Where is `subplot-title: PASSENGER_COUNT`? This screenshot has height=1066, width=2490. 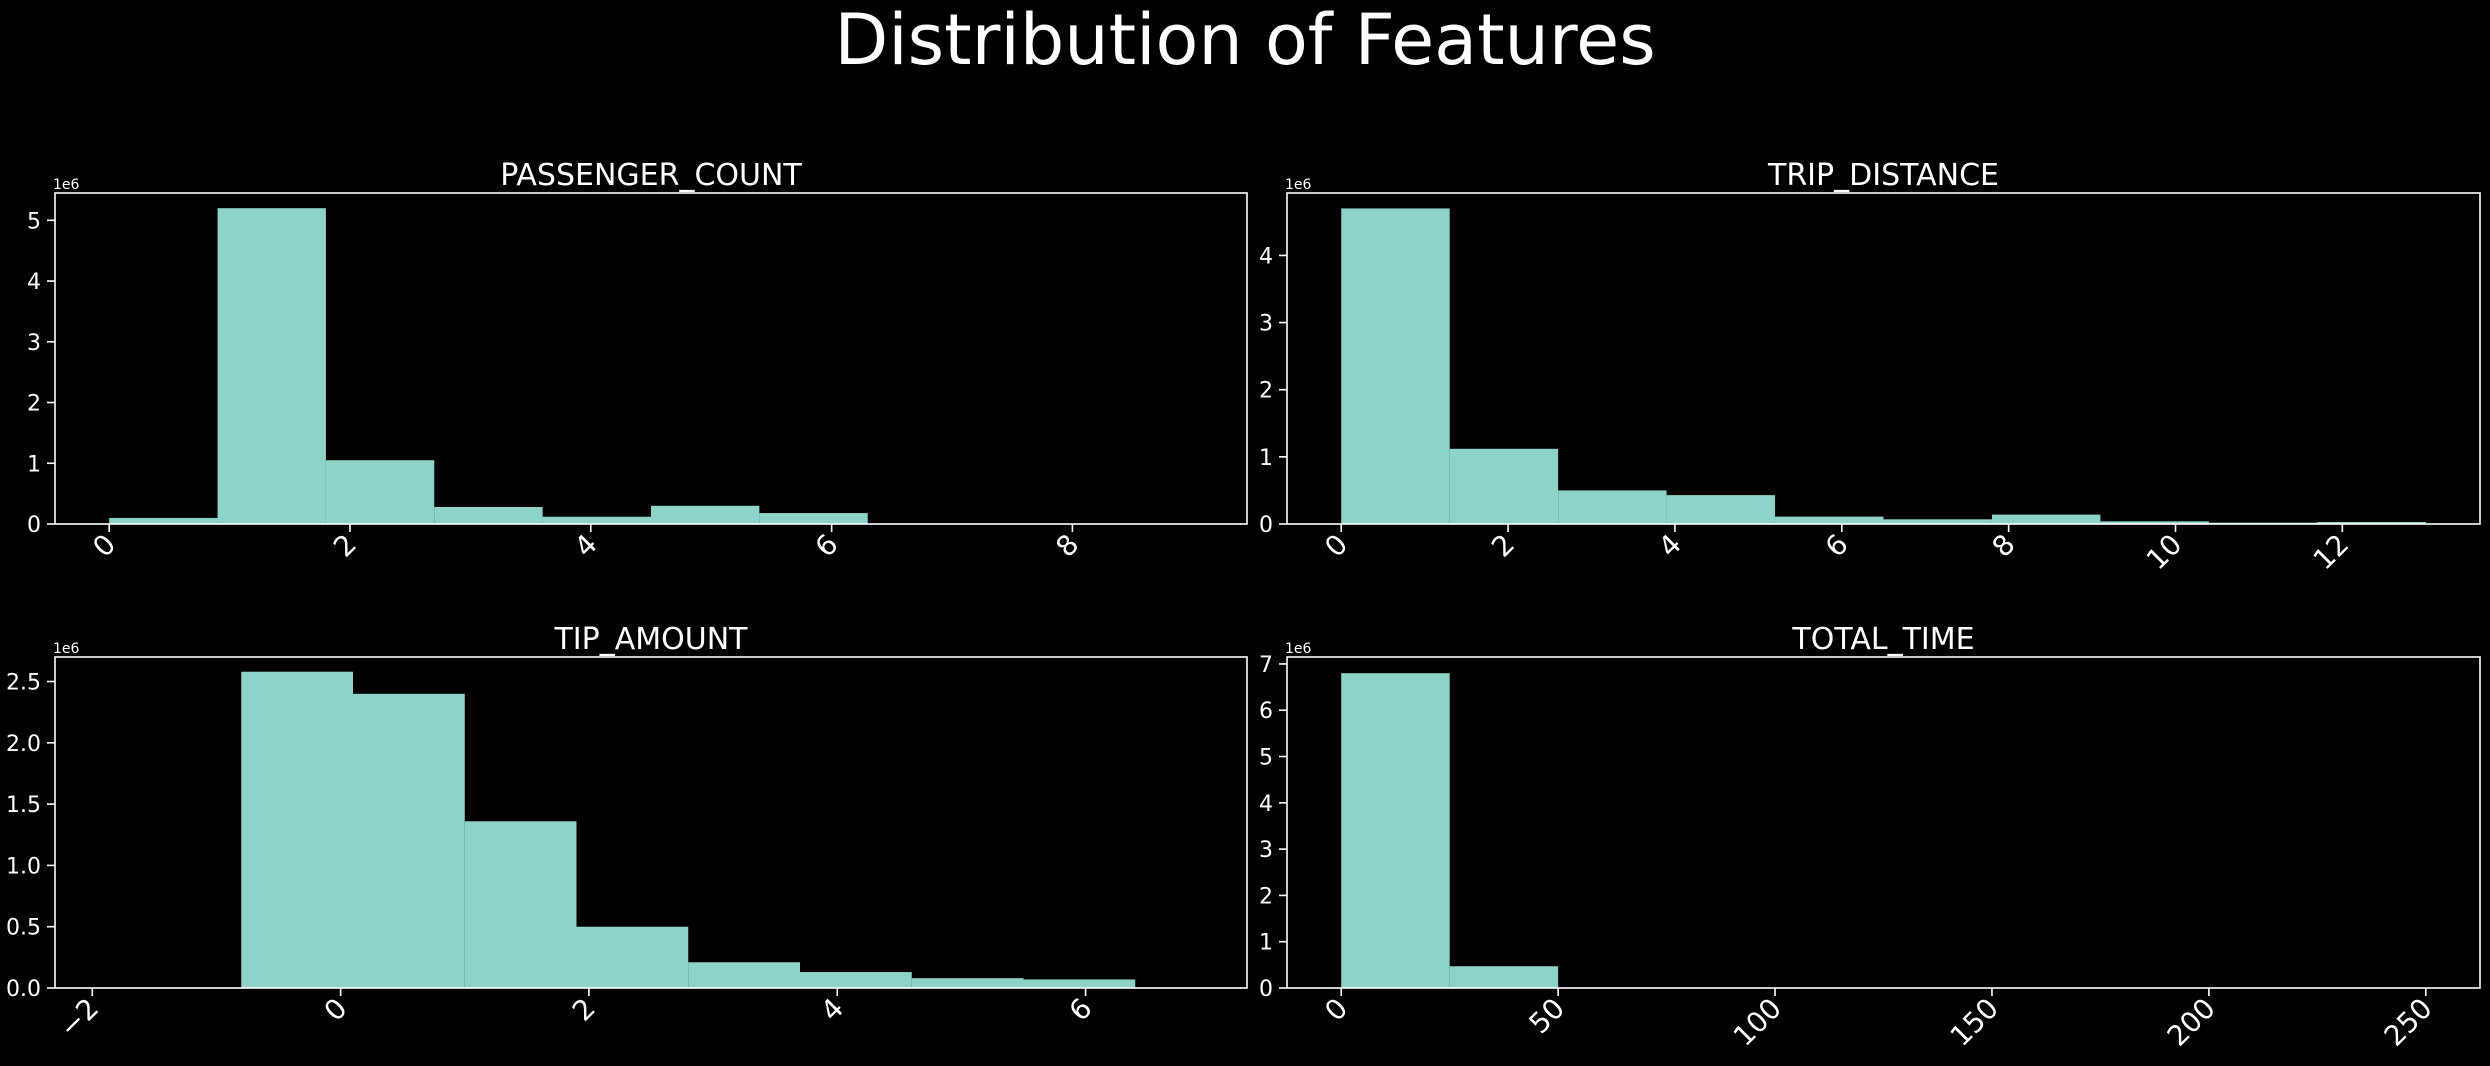
subplot-title: PASSENGER_COUNT is located at coordinates (651, 175).